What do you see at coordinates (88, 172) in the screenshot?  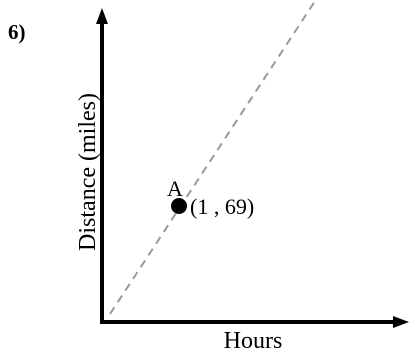 I see `y-axis-label: Distance (miles)` at bounding box center [88, 172].